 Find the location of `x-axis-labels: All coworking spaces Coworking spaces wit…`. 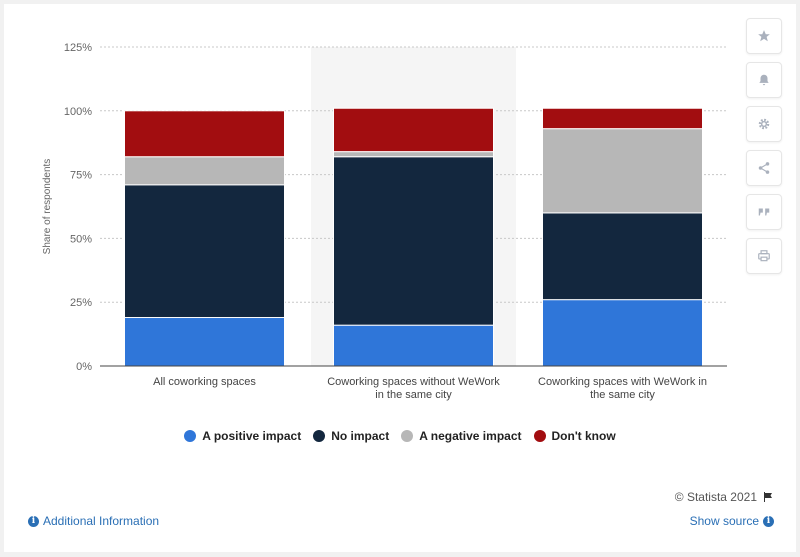

x-axis-labels: All coworking spaces Coworking spaces wit… is located at coordinates (430, 388).